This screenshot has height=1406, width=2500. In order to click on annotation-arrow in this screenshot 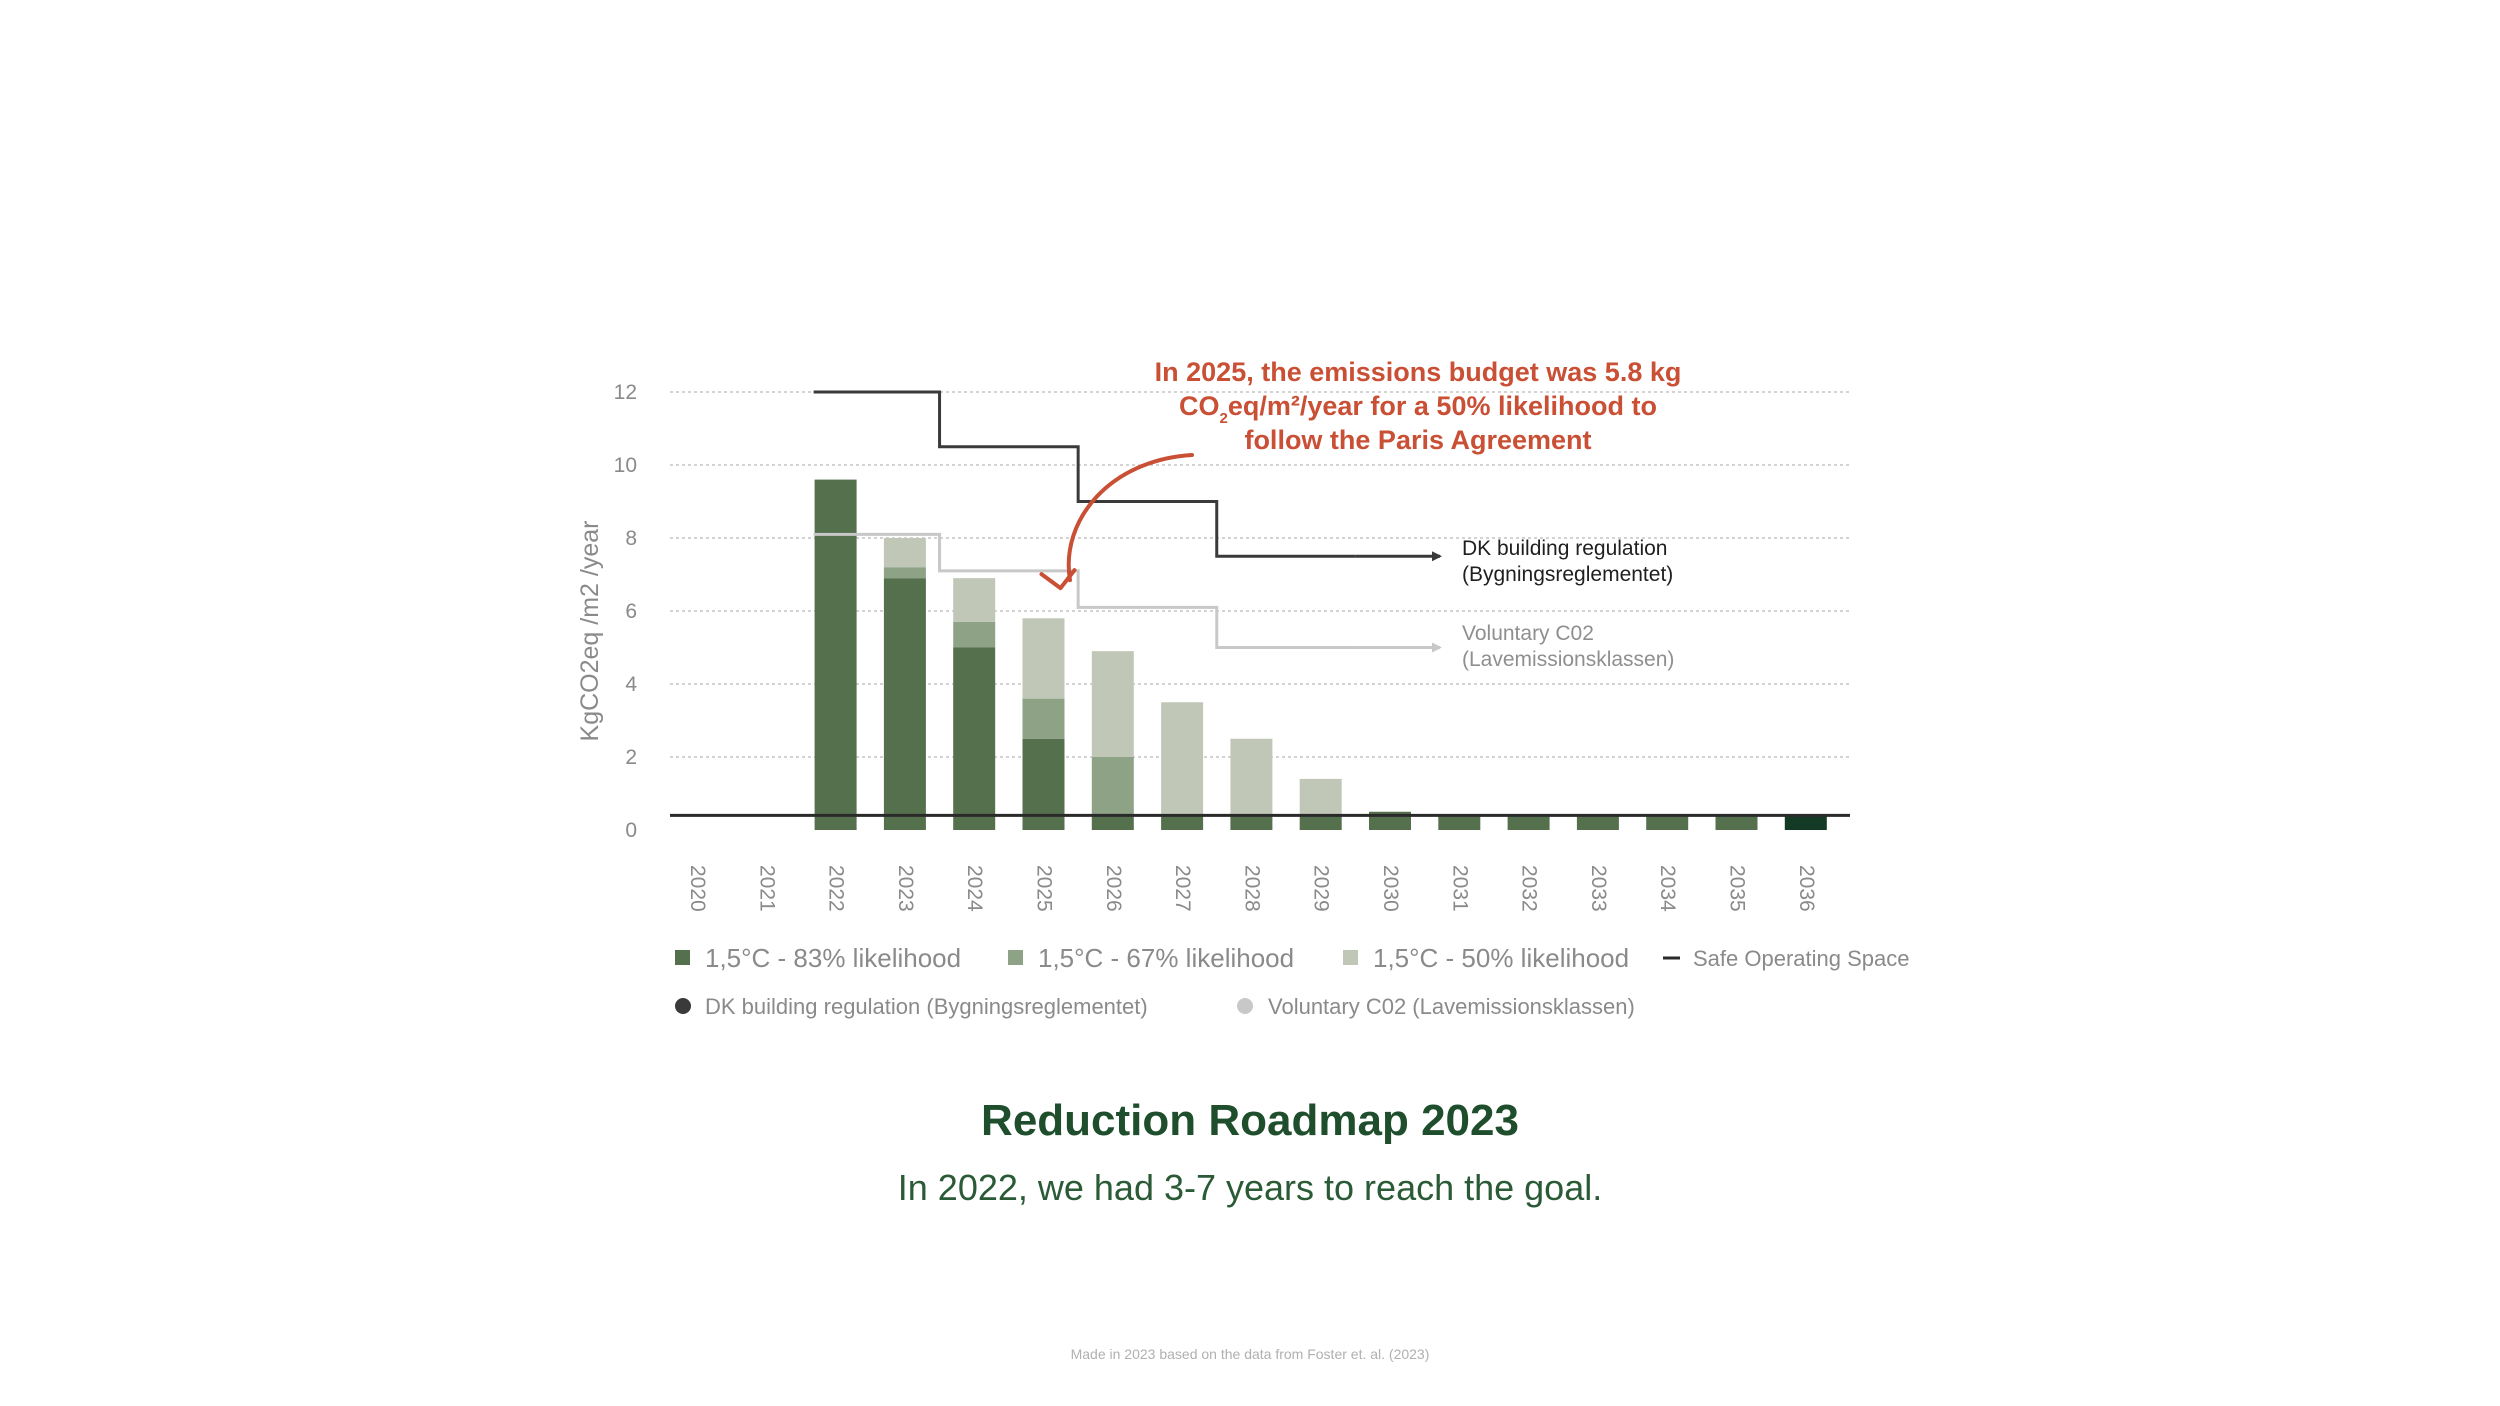, I will do `click(1130, 518)`.